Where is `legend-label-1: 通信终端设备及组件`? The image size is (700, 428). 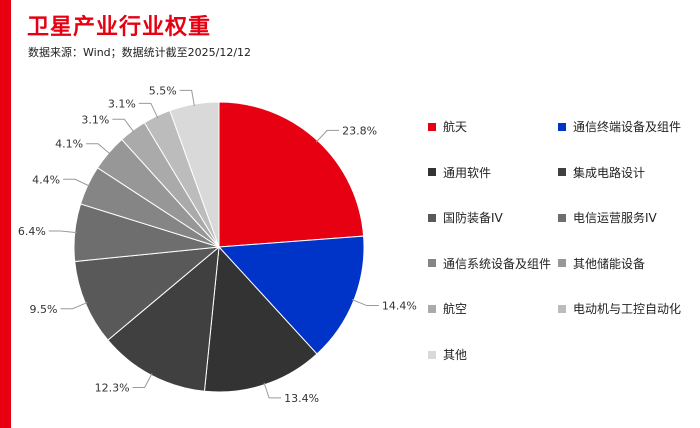
legend-label-1: 通信终端设备及组件 is located at coordinates (627, 127).